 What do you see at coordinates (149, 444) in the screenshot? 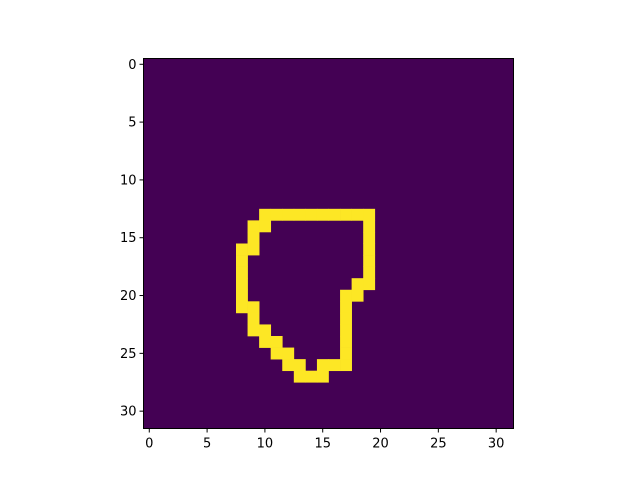
I see `x-tick-label: 0` at bounding box center [149, 444].